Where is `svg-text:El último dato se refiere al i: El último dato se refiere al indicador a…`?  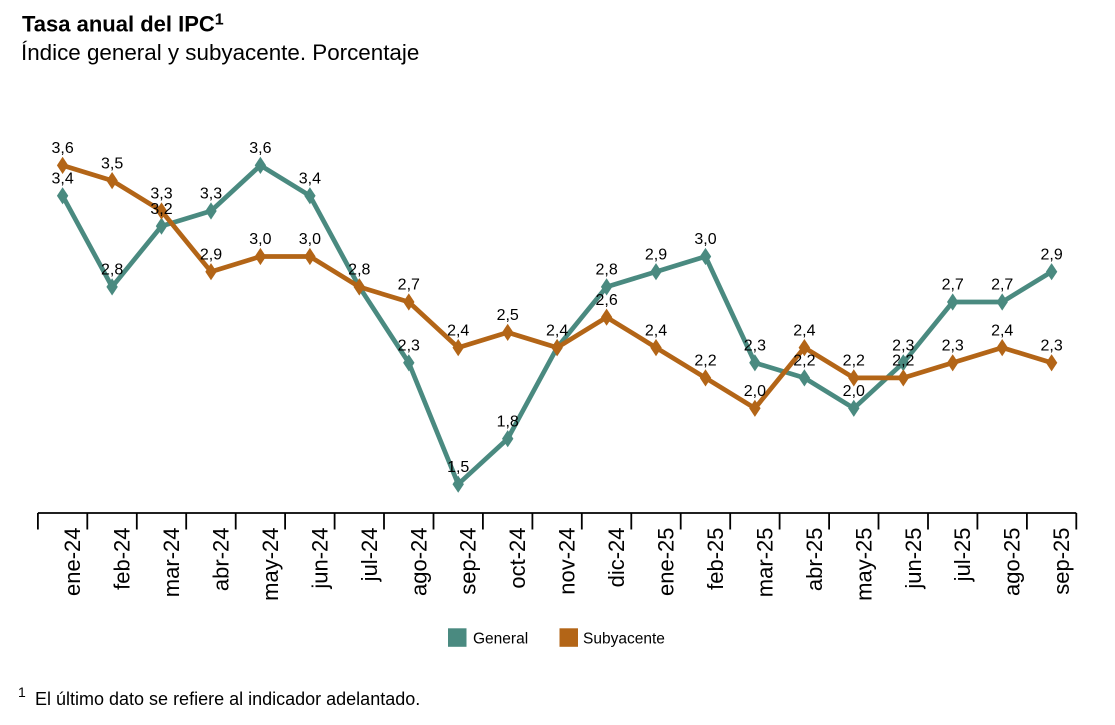 svg-text:El último dato se refiere al i: El último dato se refiere al indicador a… is located at coordinates (227, 699).